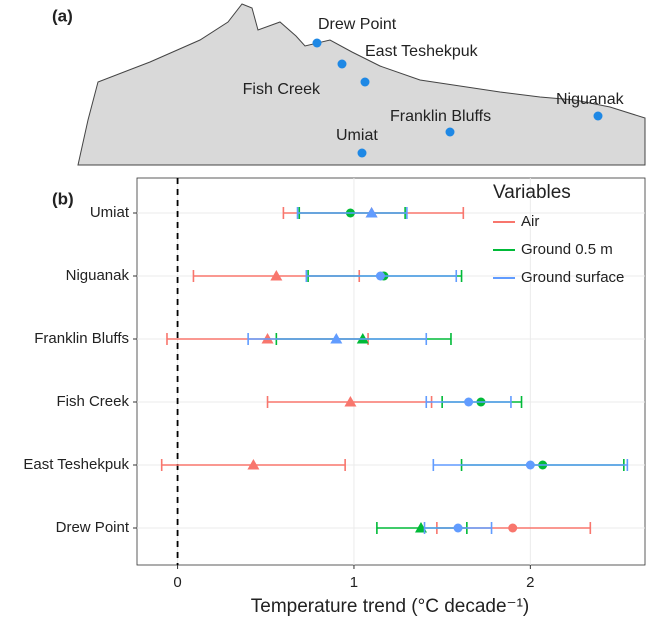  What do you see at coordinates (282, 89) in the screenshot?
I see `site-label: Fish Creek` at bounding box center [282, 89].